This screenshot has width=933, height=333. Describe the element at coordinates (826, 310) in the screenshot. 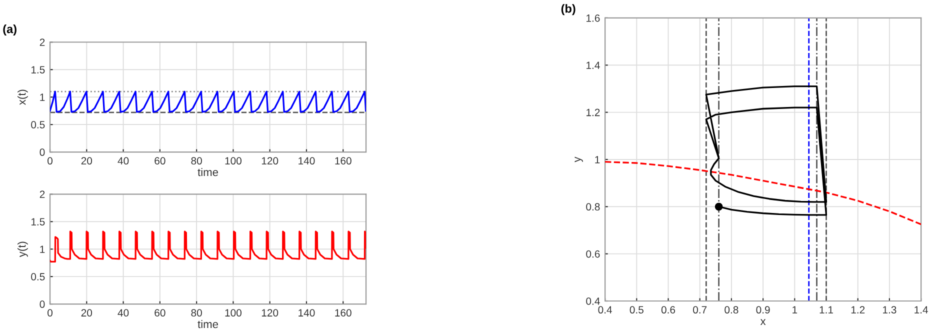

I see `x-tick-label: 1.1` at that location.